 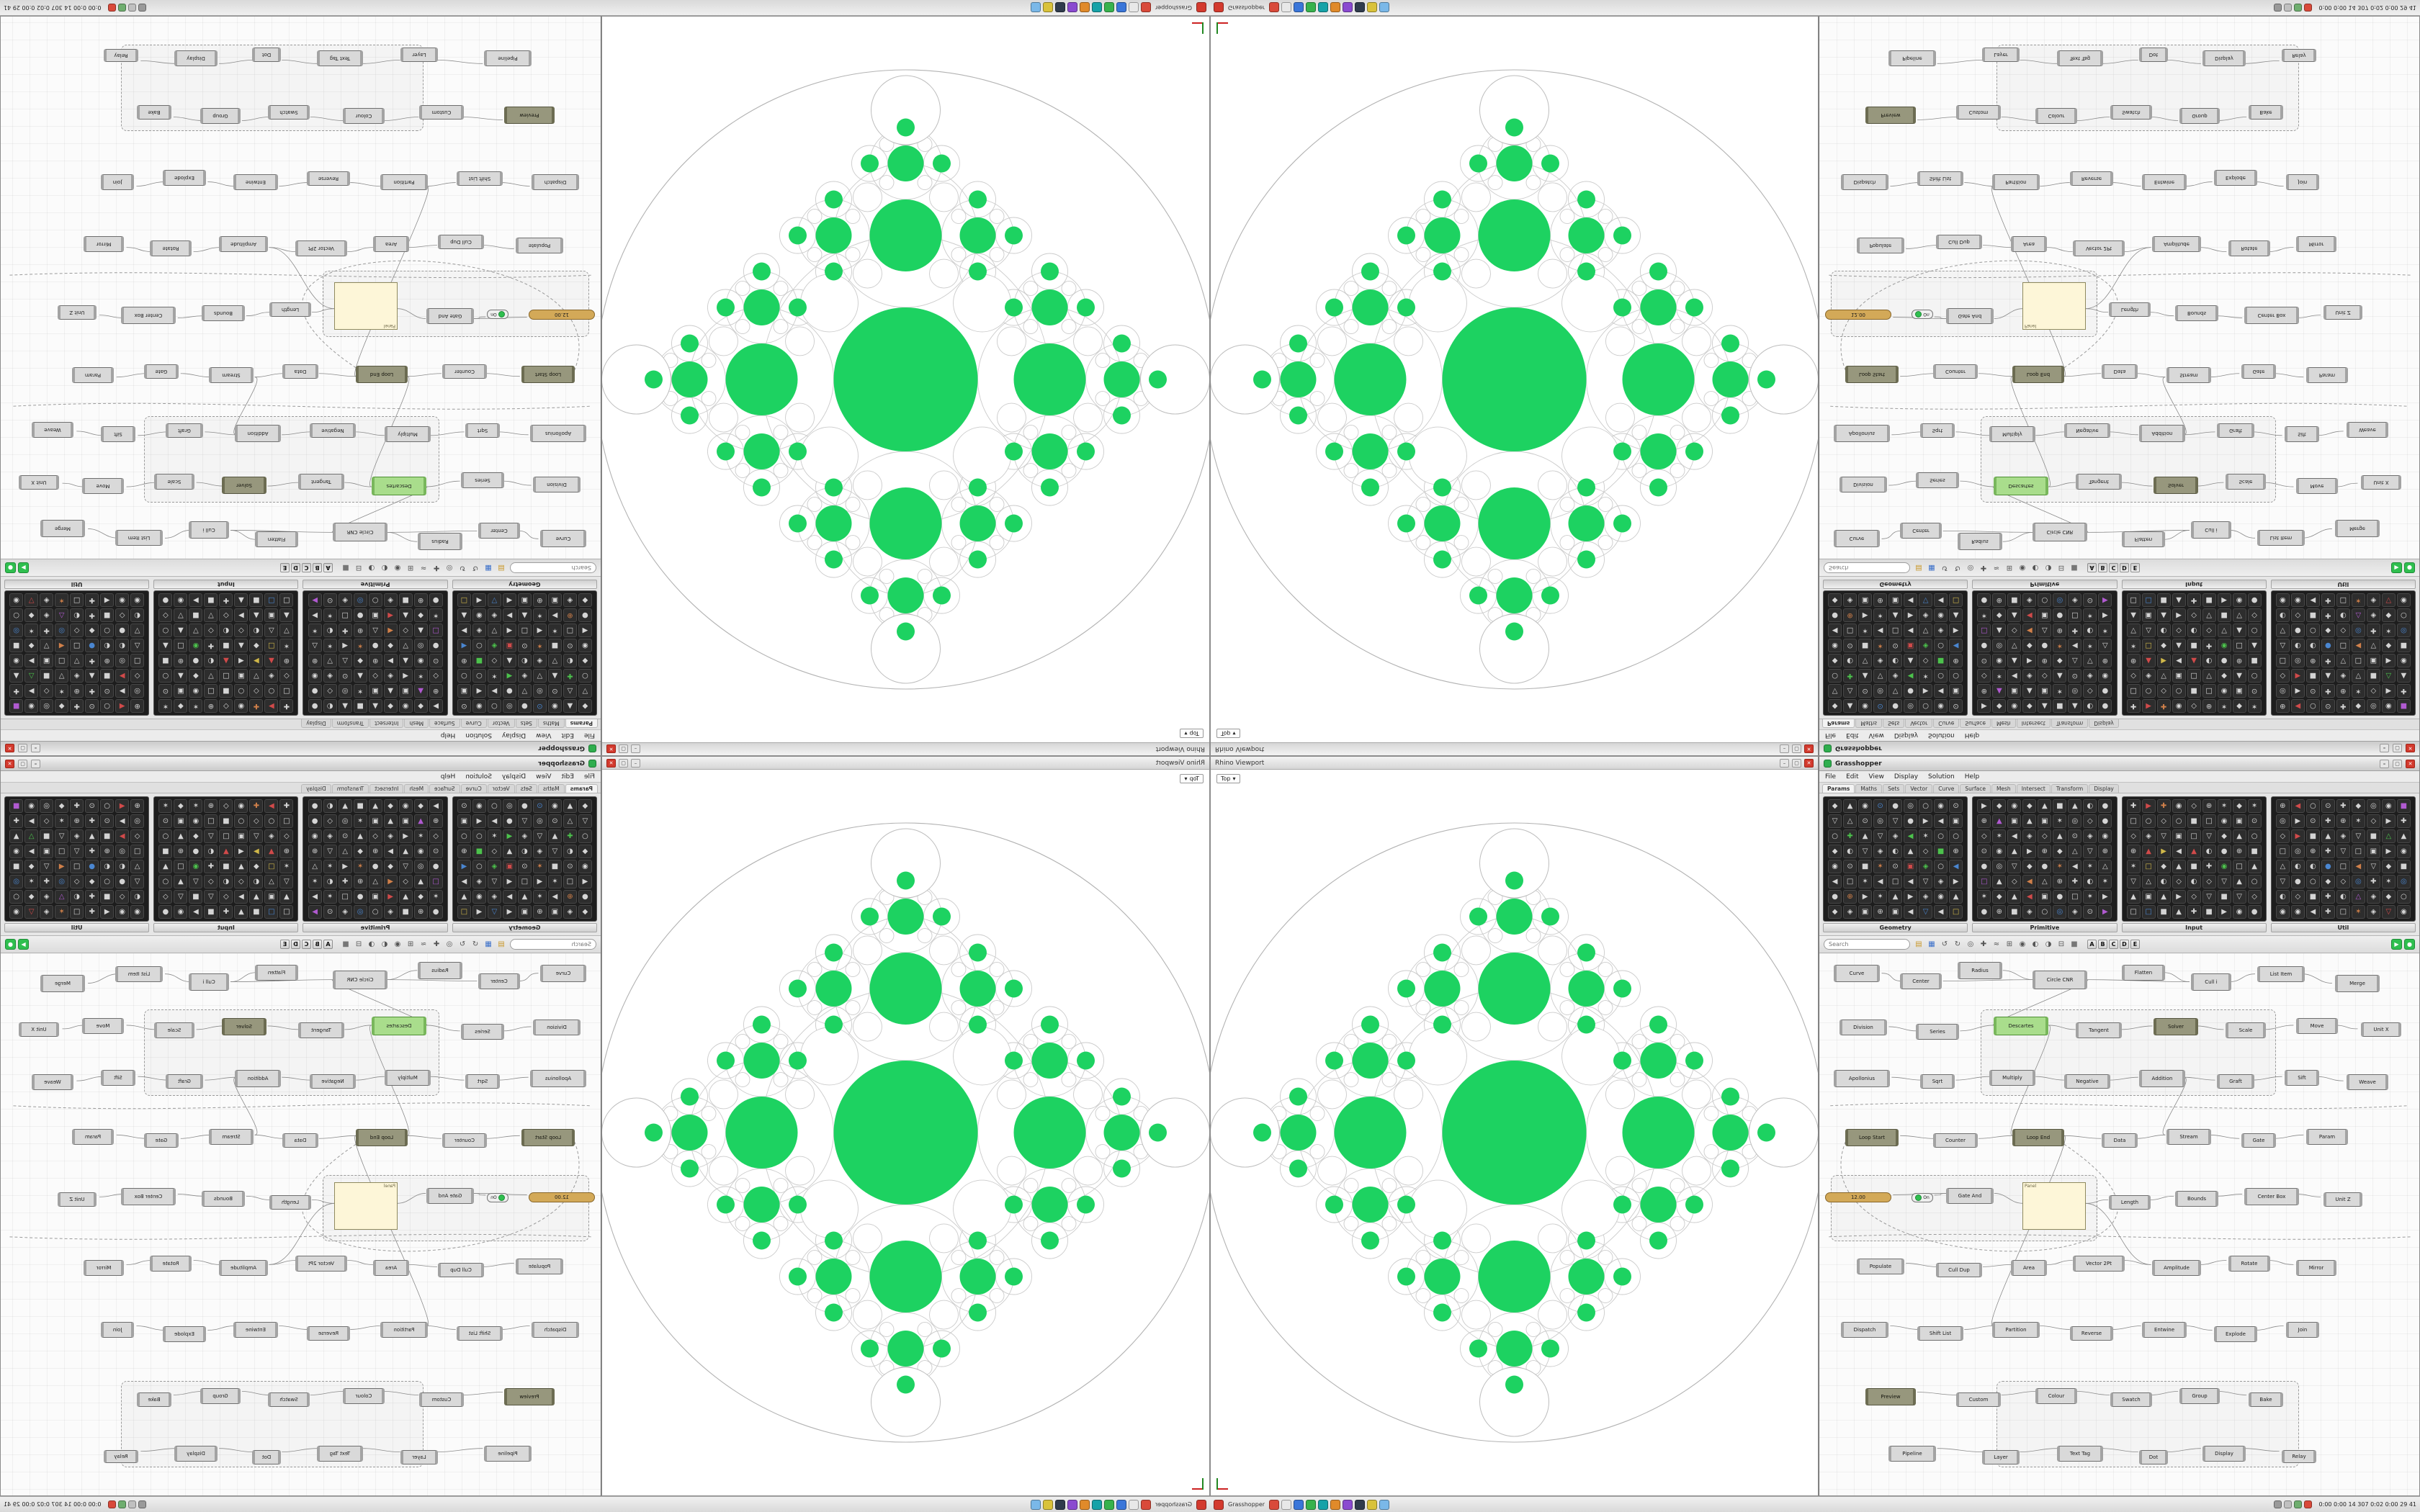 What do you see at coordinates (461, 1270) in the screenshot?
I see `gh-node: Cull Dup` at bounding box center [461, 1270].